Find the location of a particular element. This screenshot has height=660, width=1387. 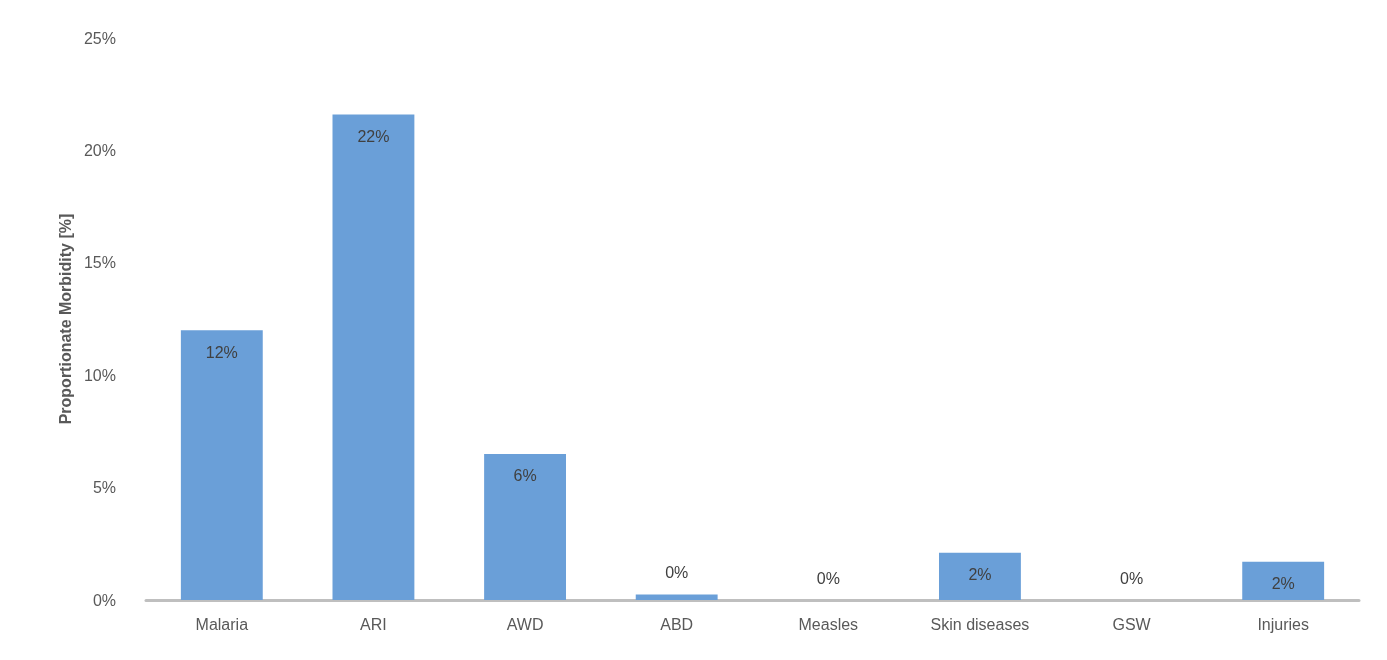

x-tick-label: Measles is located at coordinates (828, 624).